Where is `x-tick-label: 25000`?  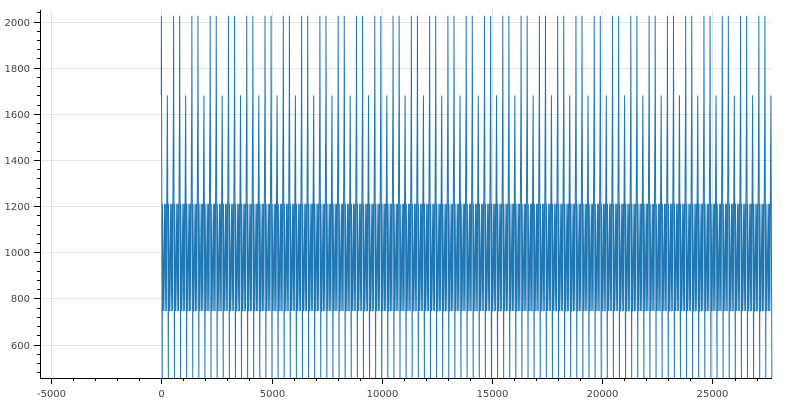
x-tick-label: 25000 is located at coordinates (713, 394).